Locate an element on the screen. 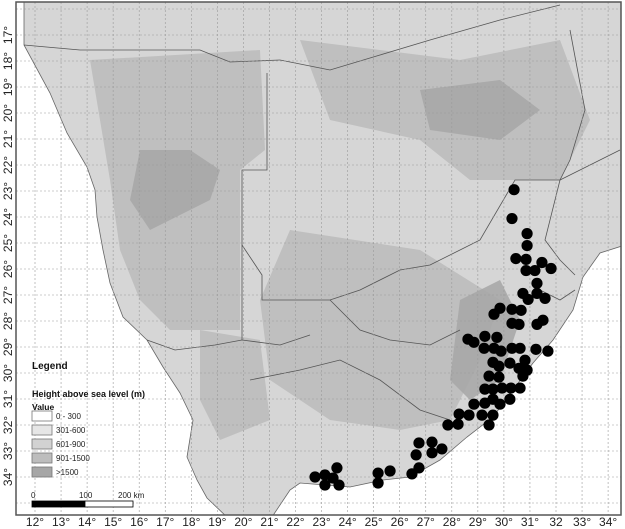 The image size is (625, 529). x-axis-label: 14° is located at coordinates (87, 522).